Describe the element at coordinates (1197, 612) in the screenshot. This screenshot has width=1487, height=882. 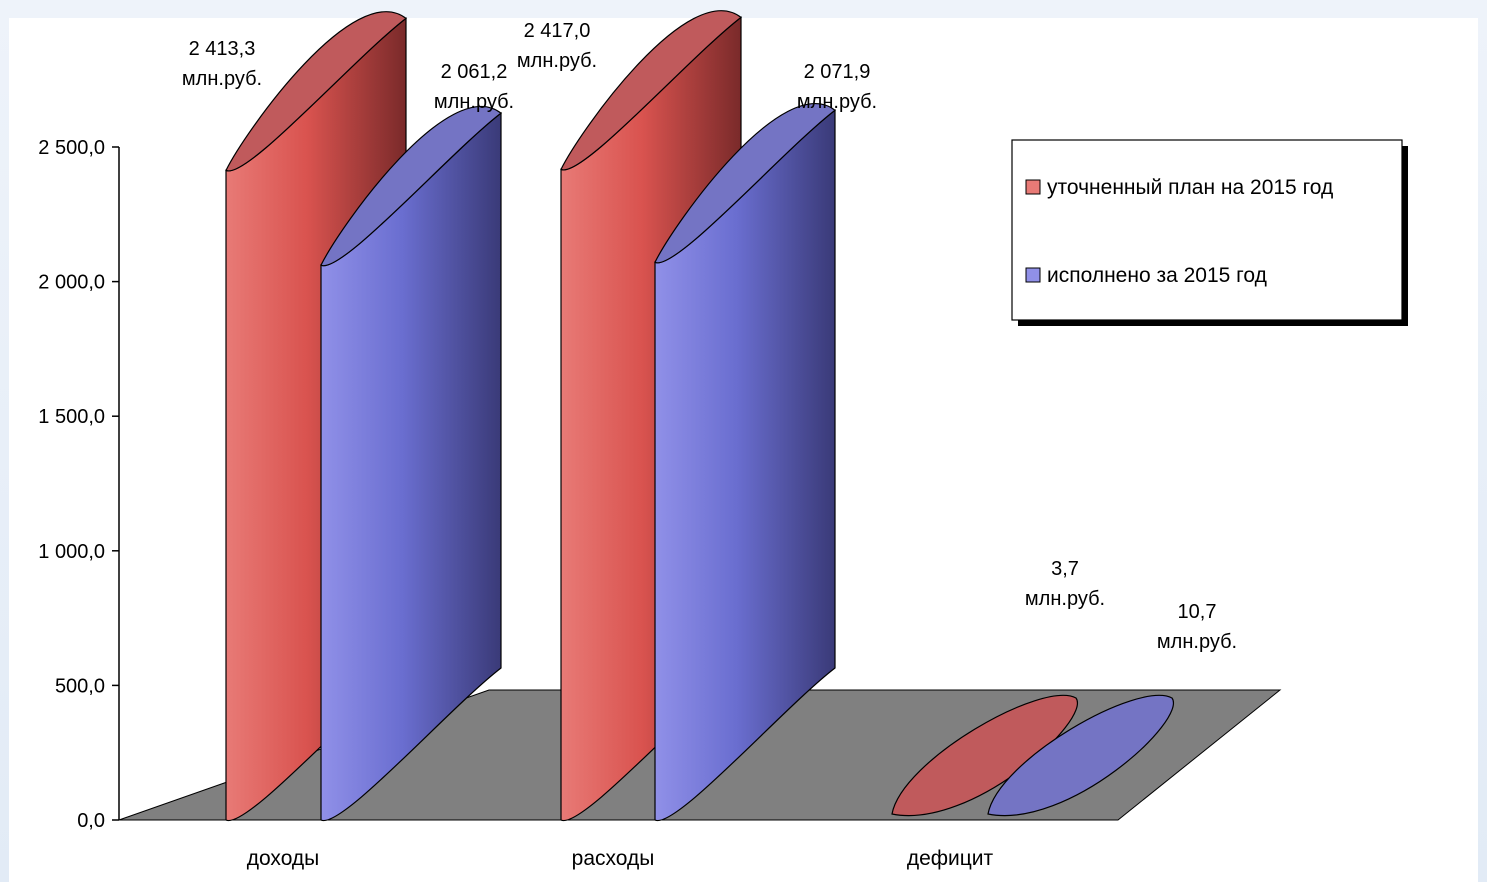
I see `data-label-value: 10,7` at that location.